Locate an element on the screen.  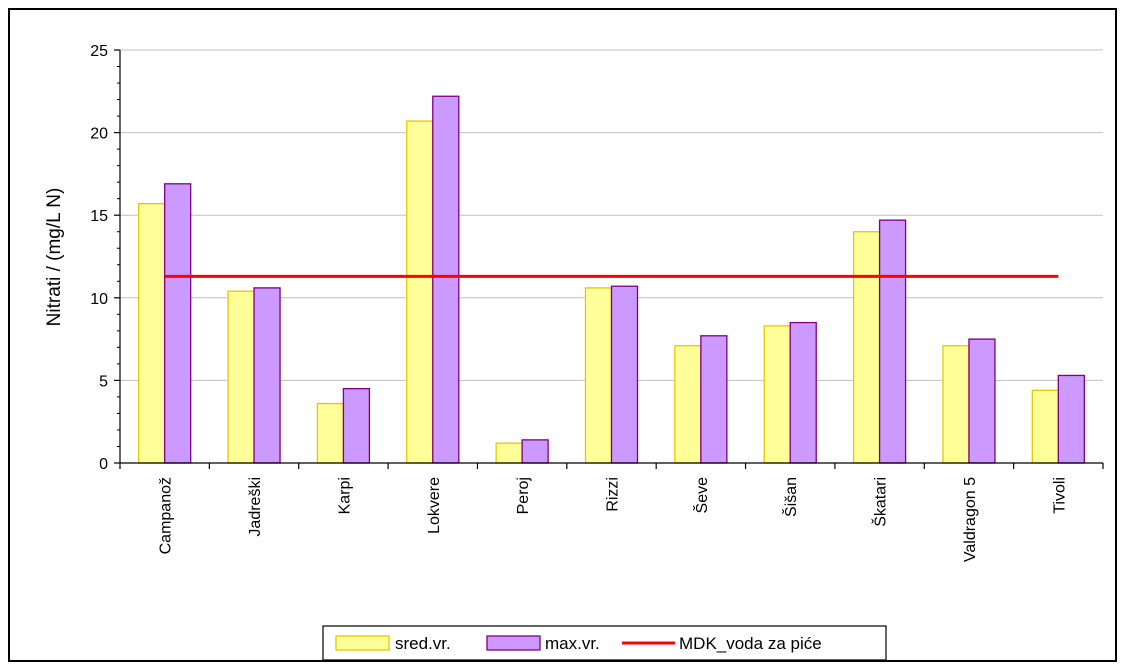
x-tick-label: Šišan is located at coordinates (790, 497).